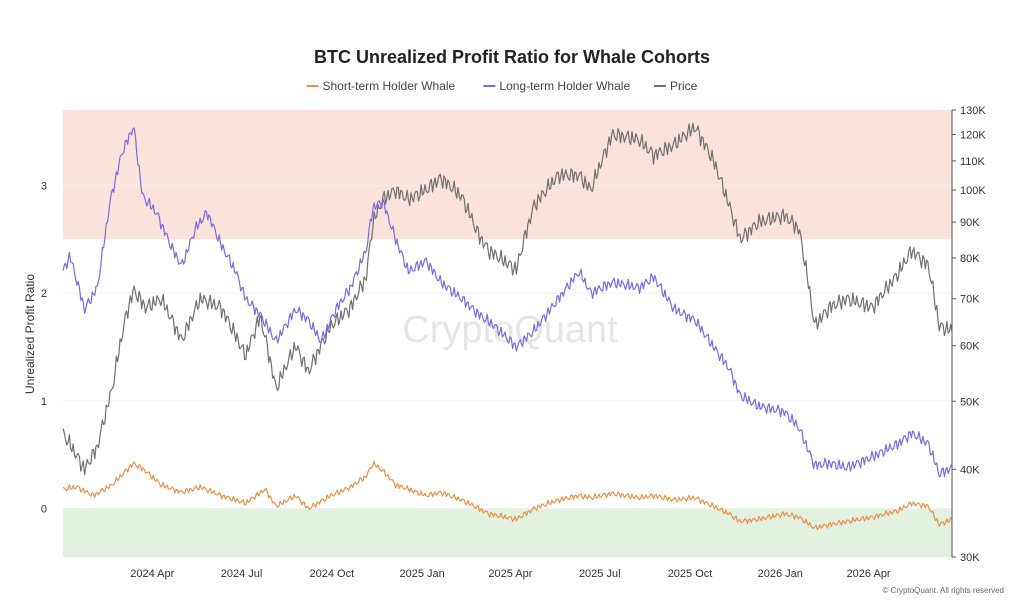  What do you see at coordinates (970, 470) in the screenshot?
I see `y2-tick-label: 40K` at bounding box center [970, 470].